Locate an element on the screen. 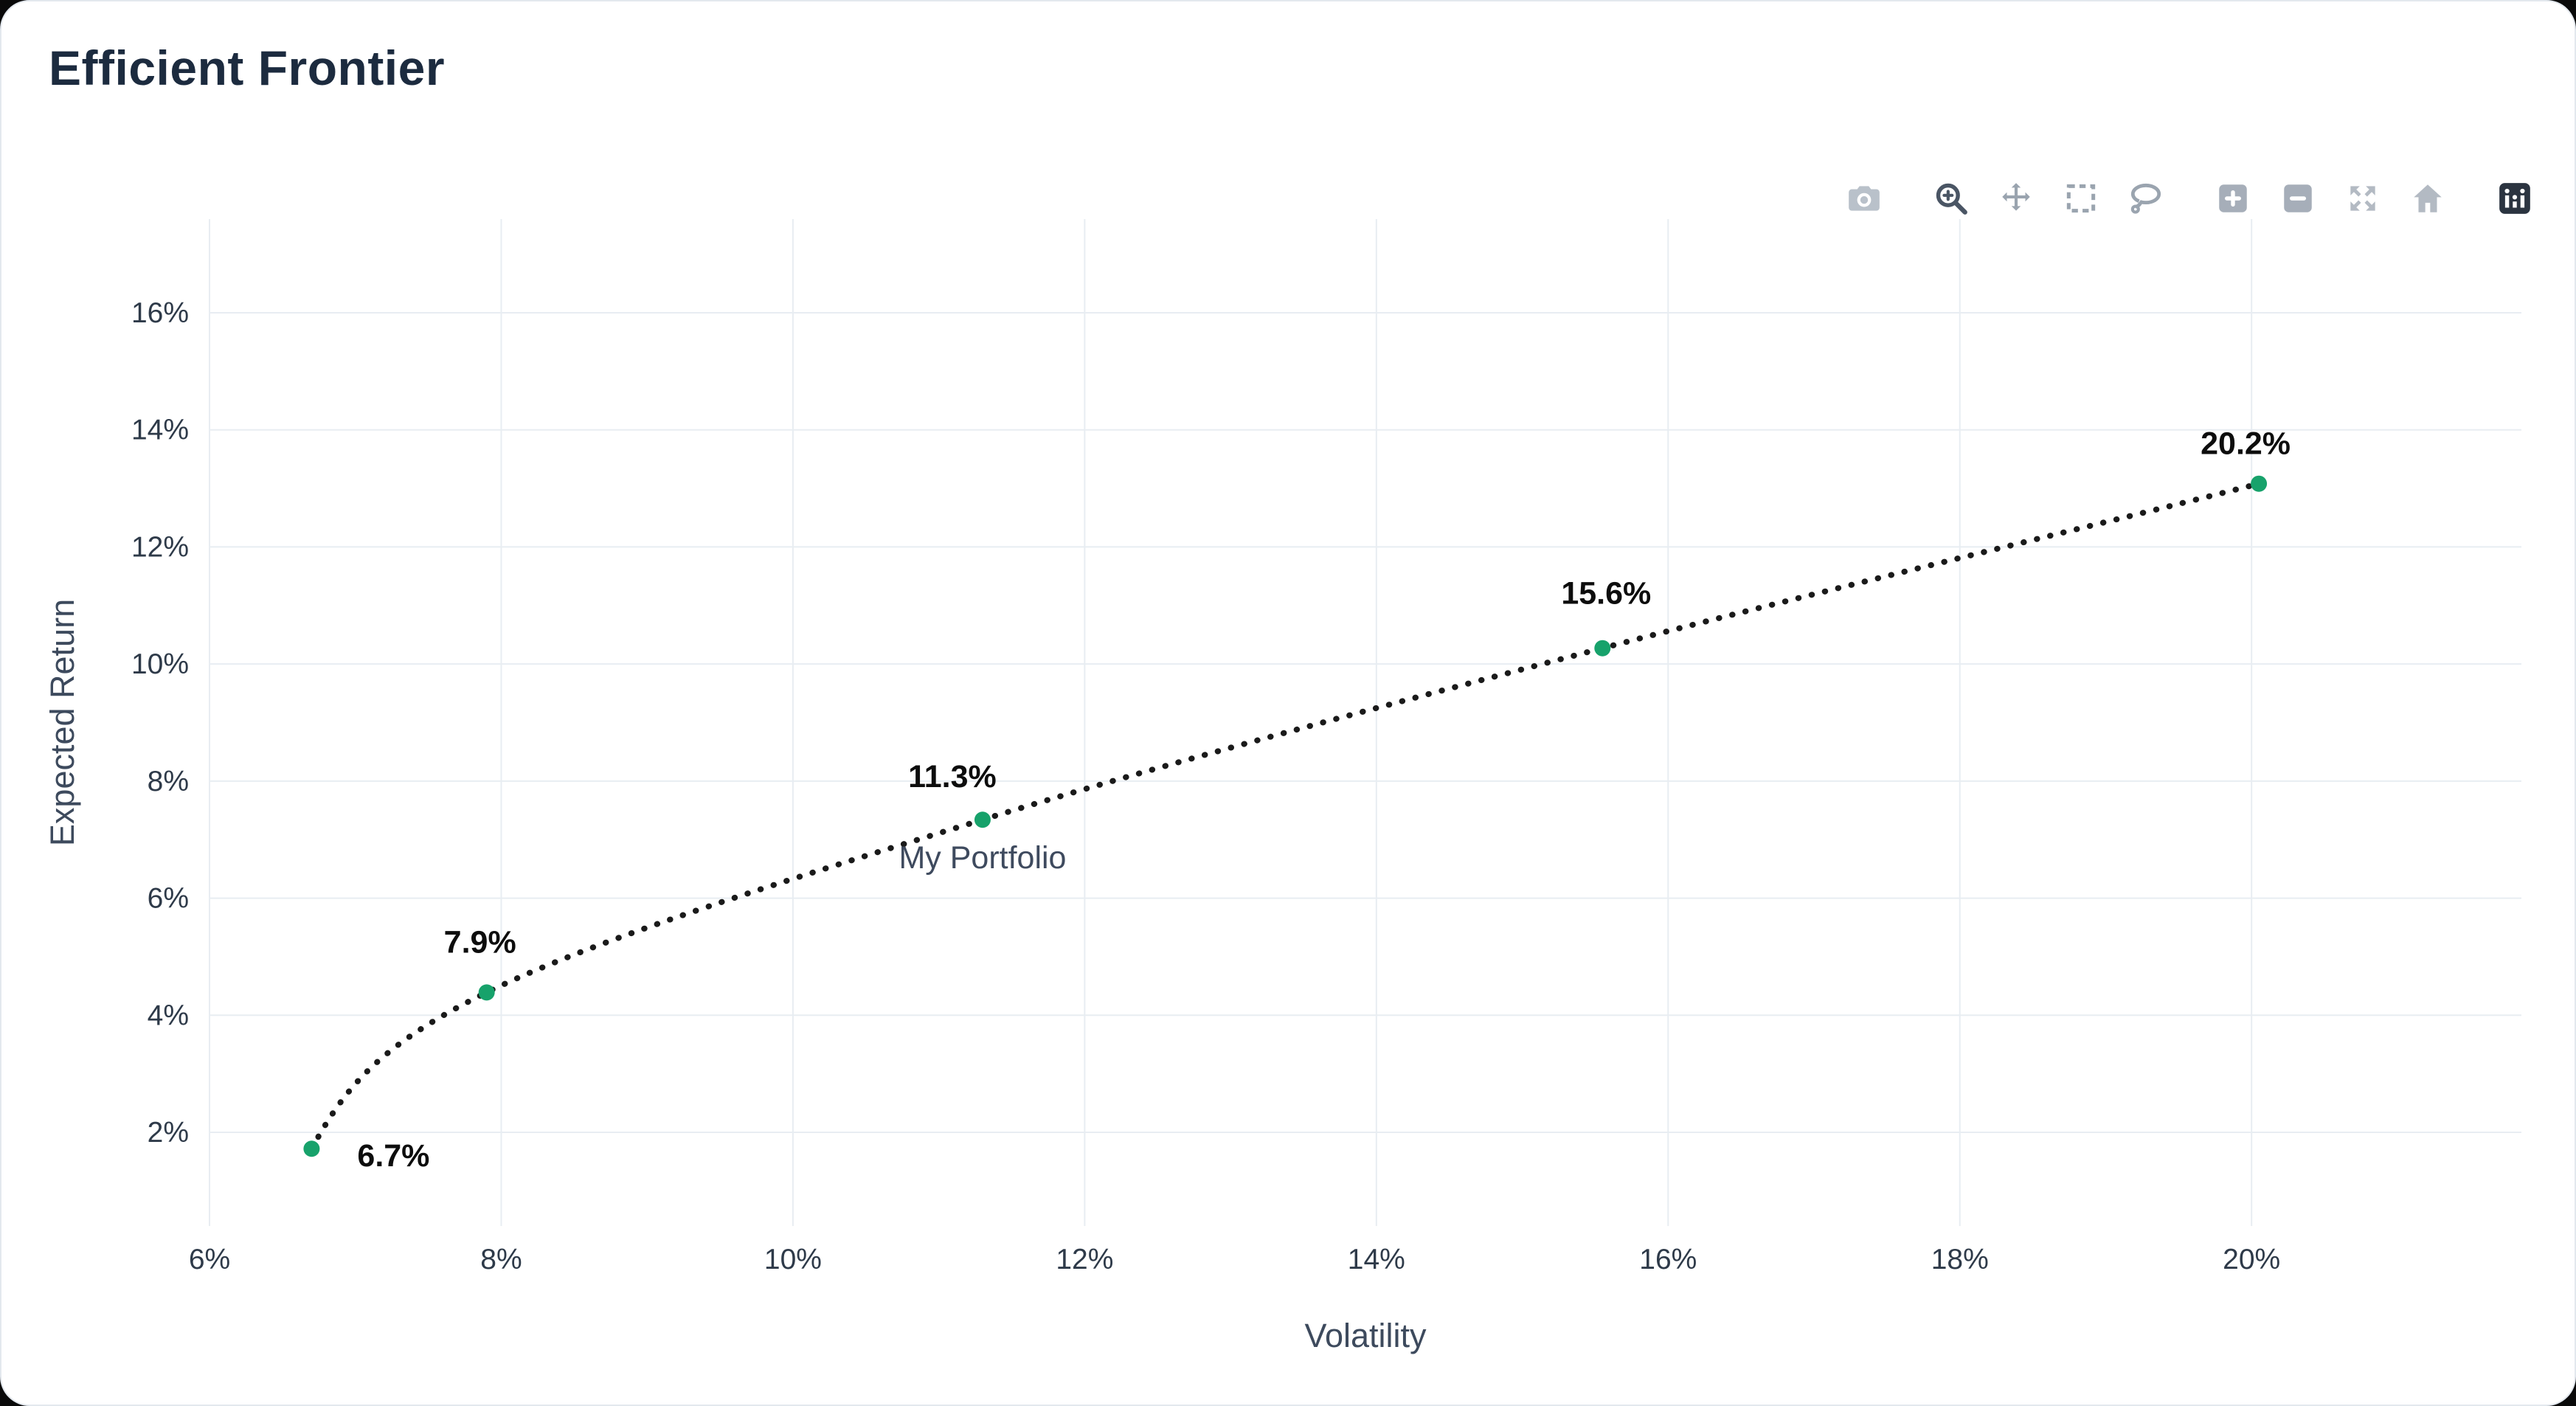  camera-icon is located at coordinates (1865, 198).